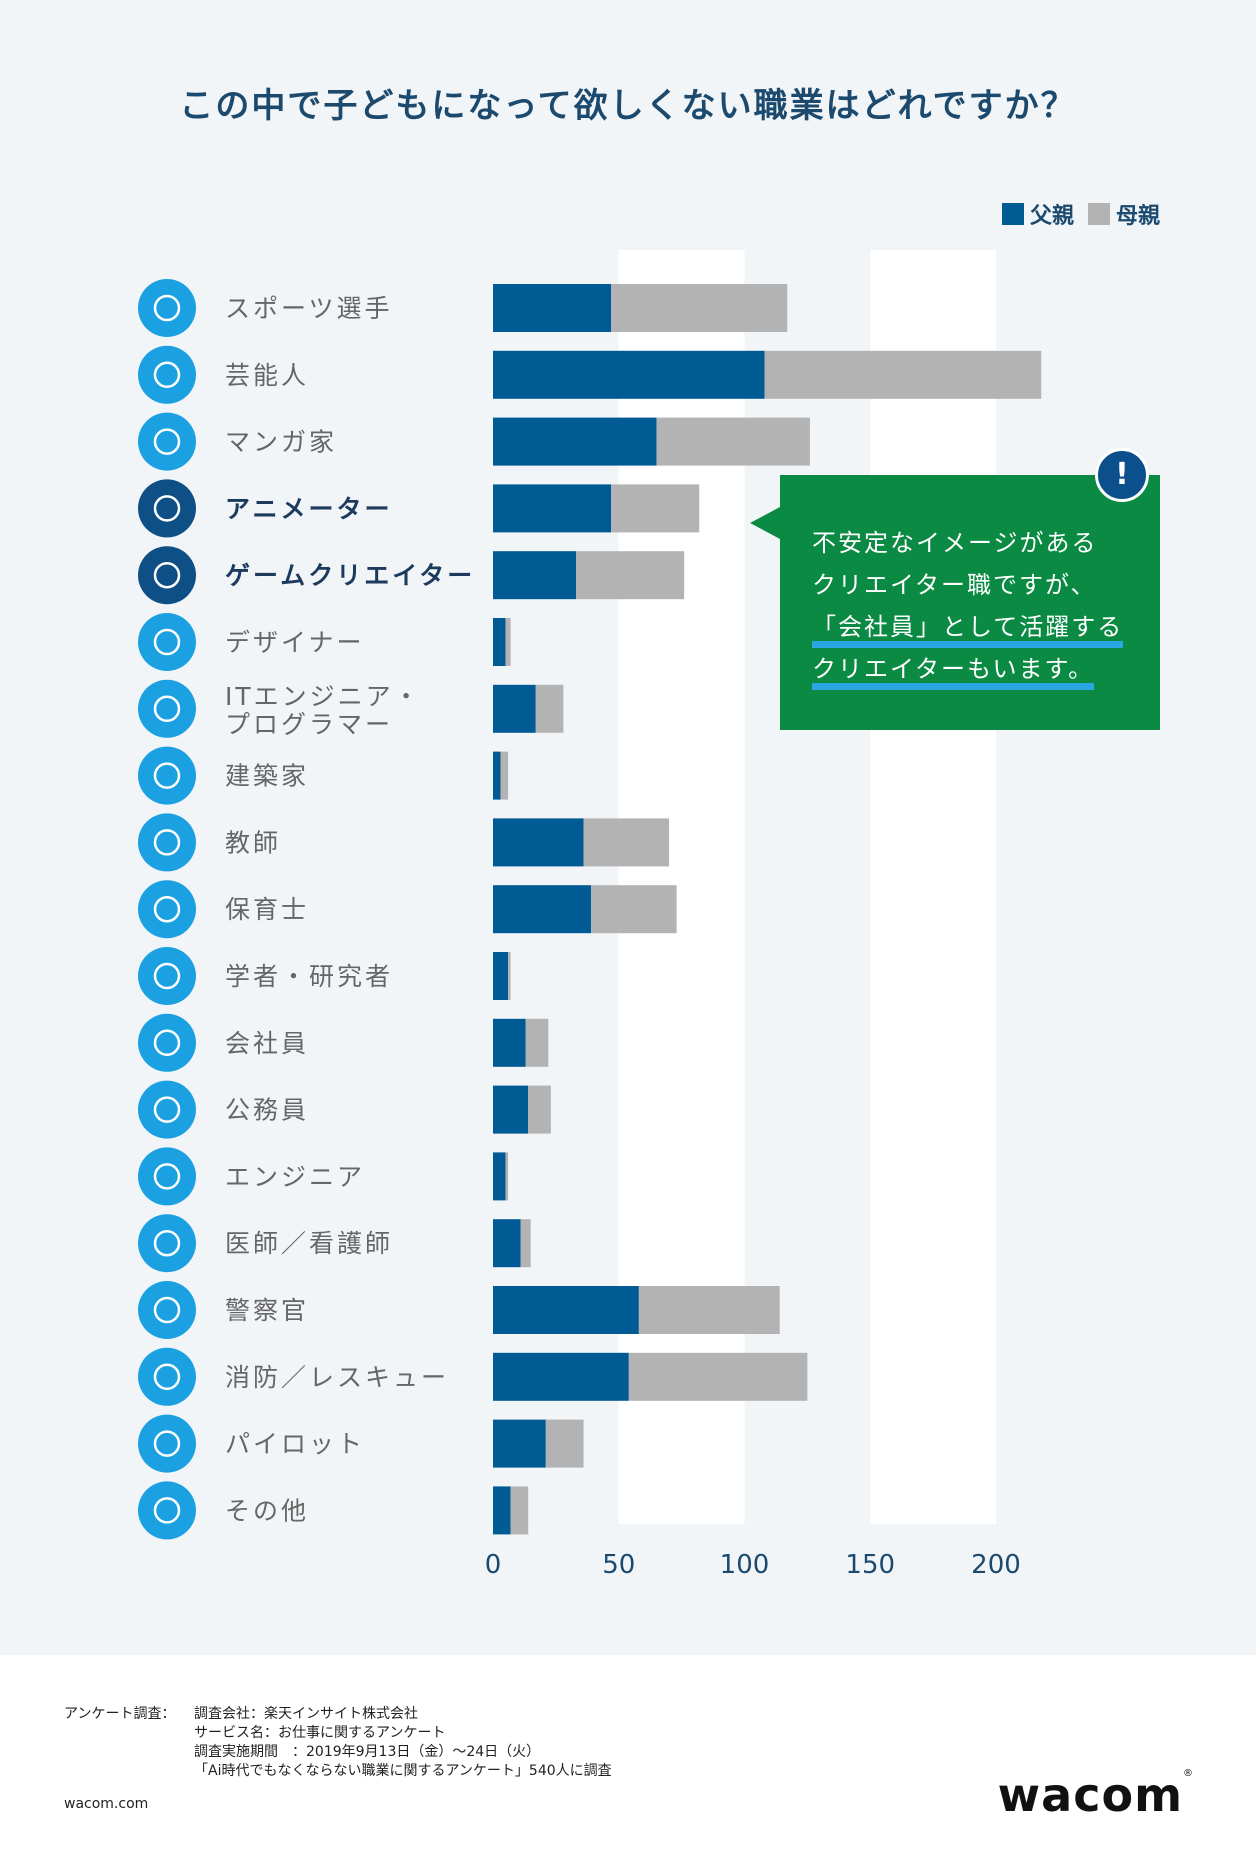  I want to click on computer-monitor-icon, so click(167, 708).